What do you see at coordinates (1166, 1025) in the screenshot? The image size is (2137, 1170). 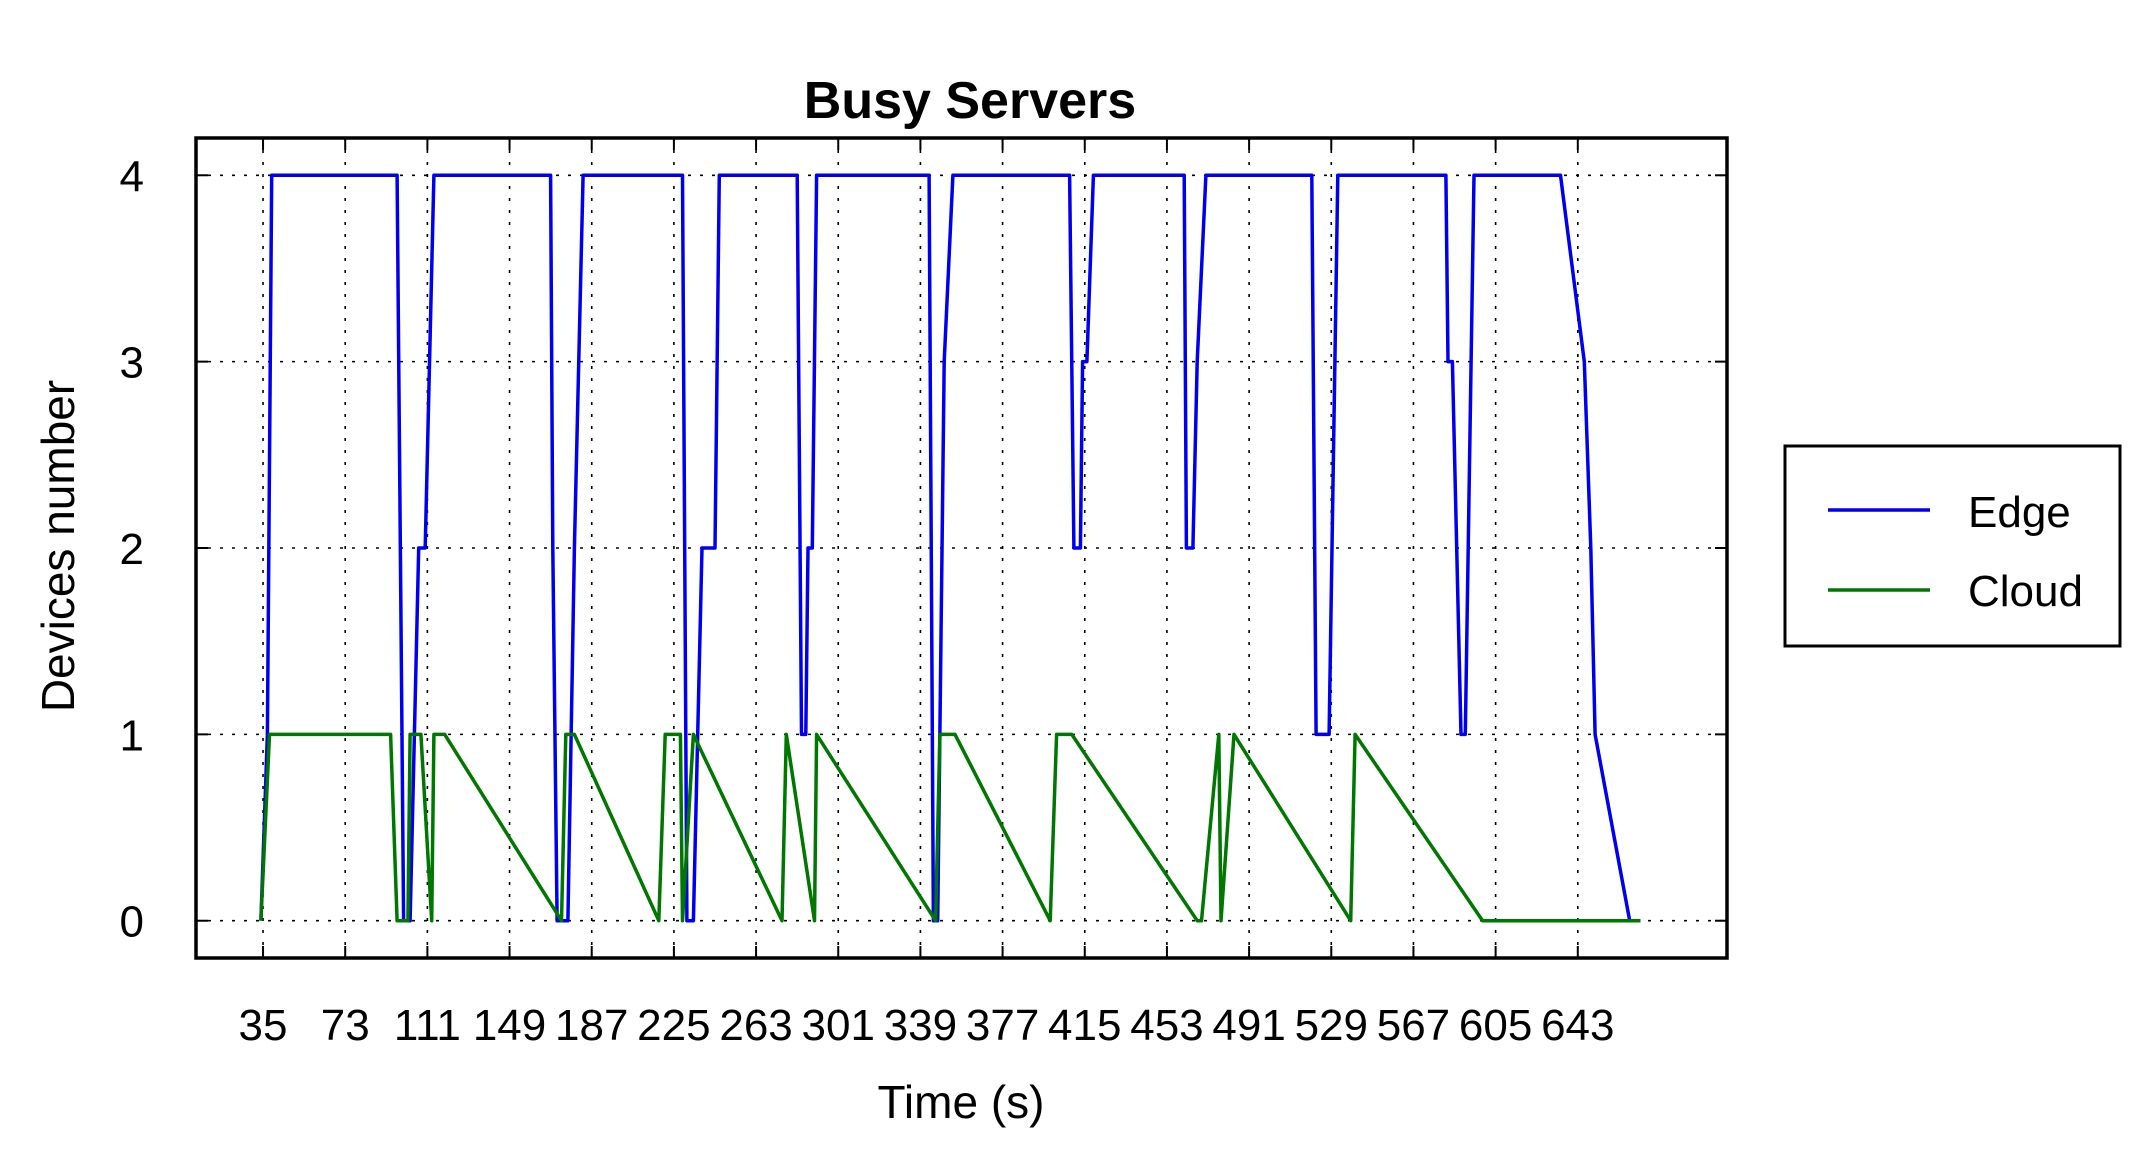 I see `x-tick-label: 453` at bounding box center [1166, 1025].